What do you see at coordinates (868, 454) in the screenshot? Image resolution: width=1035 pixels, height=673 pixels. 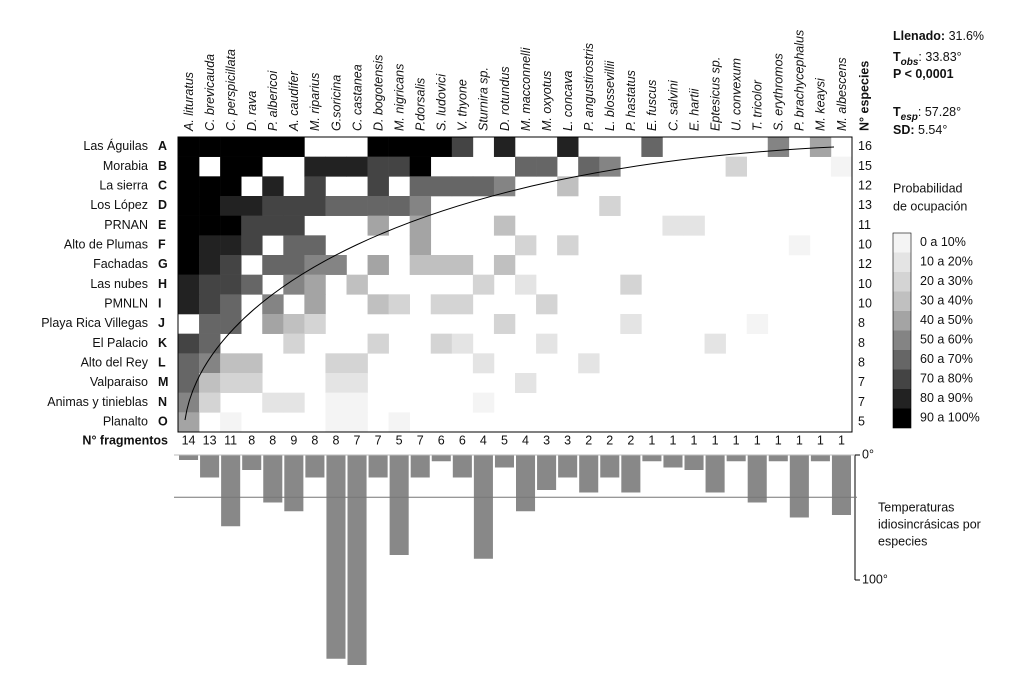 I see `y-tick-label: 0°` at bounding box center [868, 454].